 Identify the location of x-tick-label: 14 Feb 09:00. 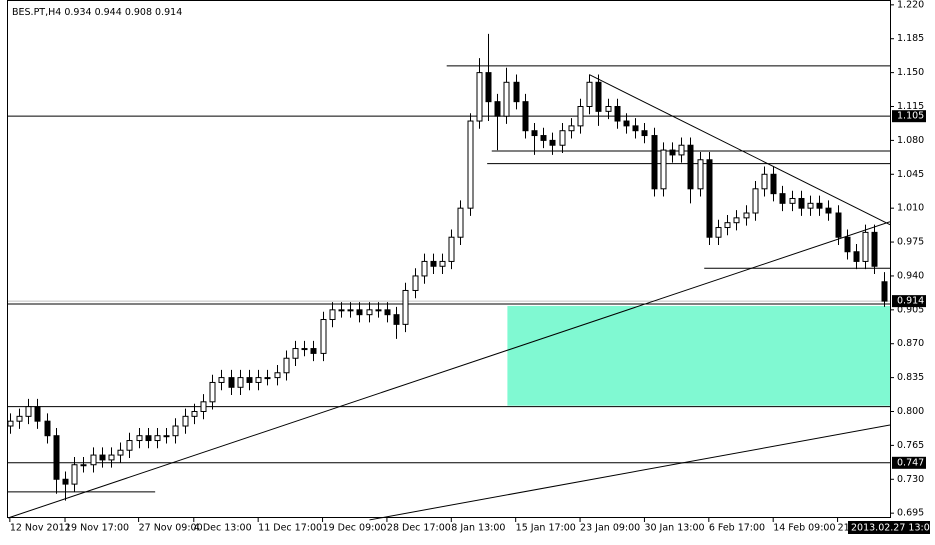
(804, 528).